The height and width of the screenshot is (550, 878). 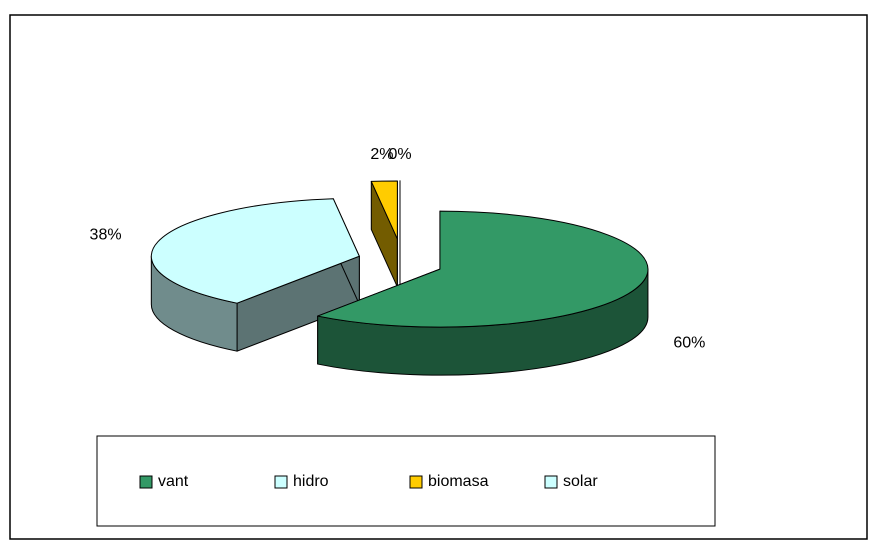 What do you see at coordinates (406, 481) in the screenshot?
I see `legend-box` at bounding box center [406, 481].